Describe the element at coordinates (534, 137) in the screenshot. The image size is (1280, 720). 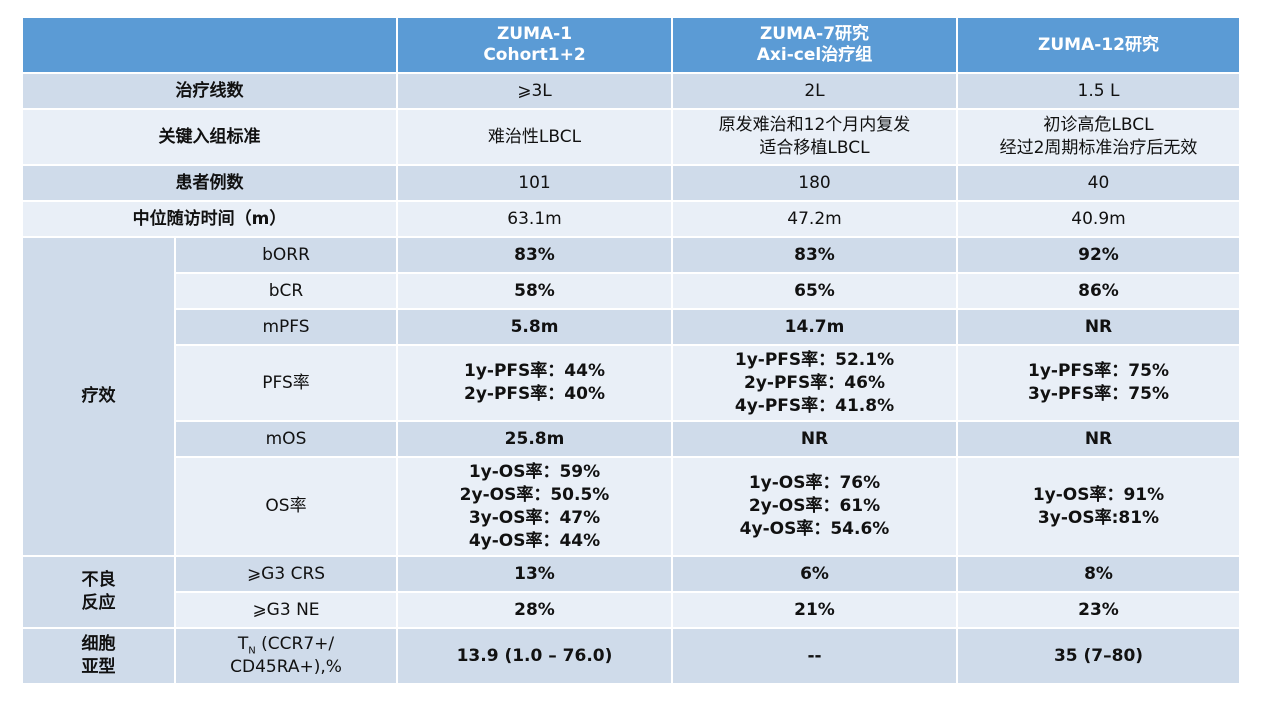
I see `cell-value: 难治性LBCL` at that location.